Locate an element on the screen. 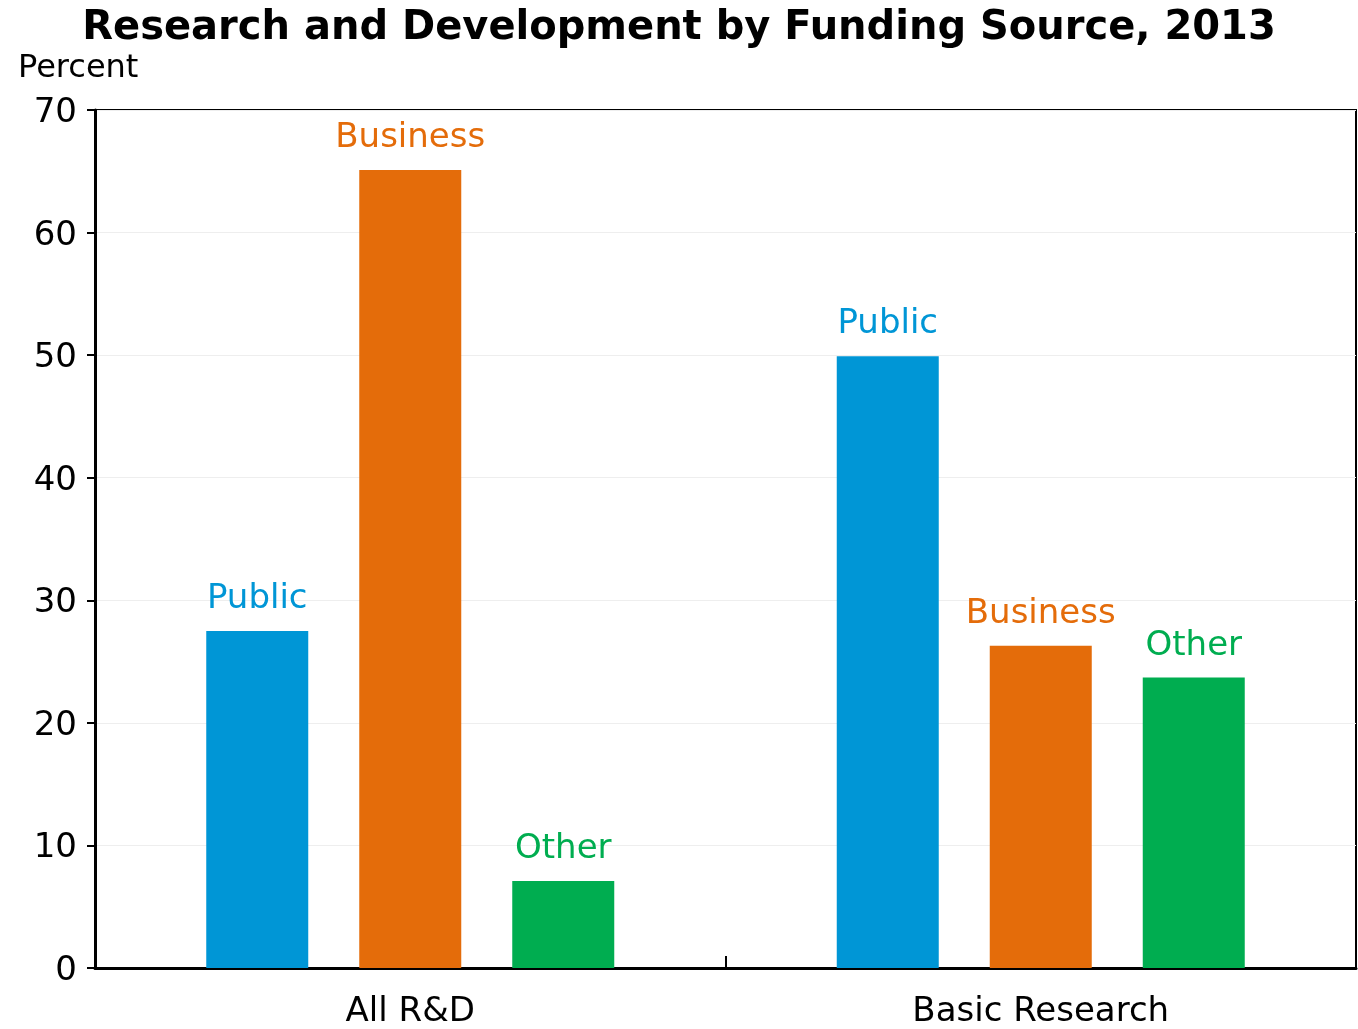 This screenshot has height=1029, width=1358. y-tick-label: 20 is located at coordinates (55, 722).